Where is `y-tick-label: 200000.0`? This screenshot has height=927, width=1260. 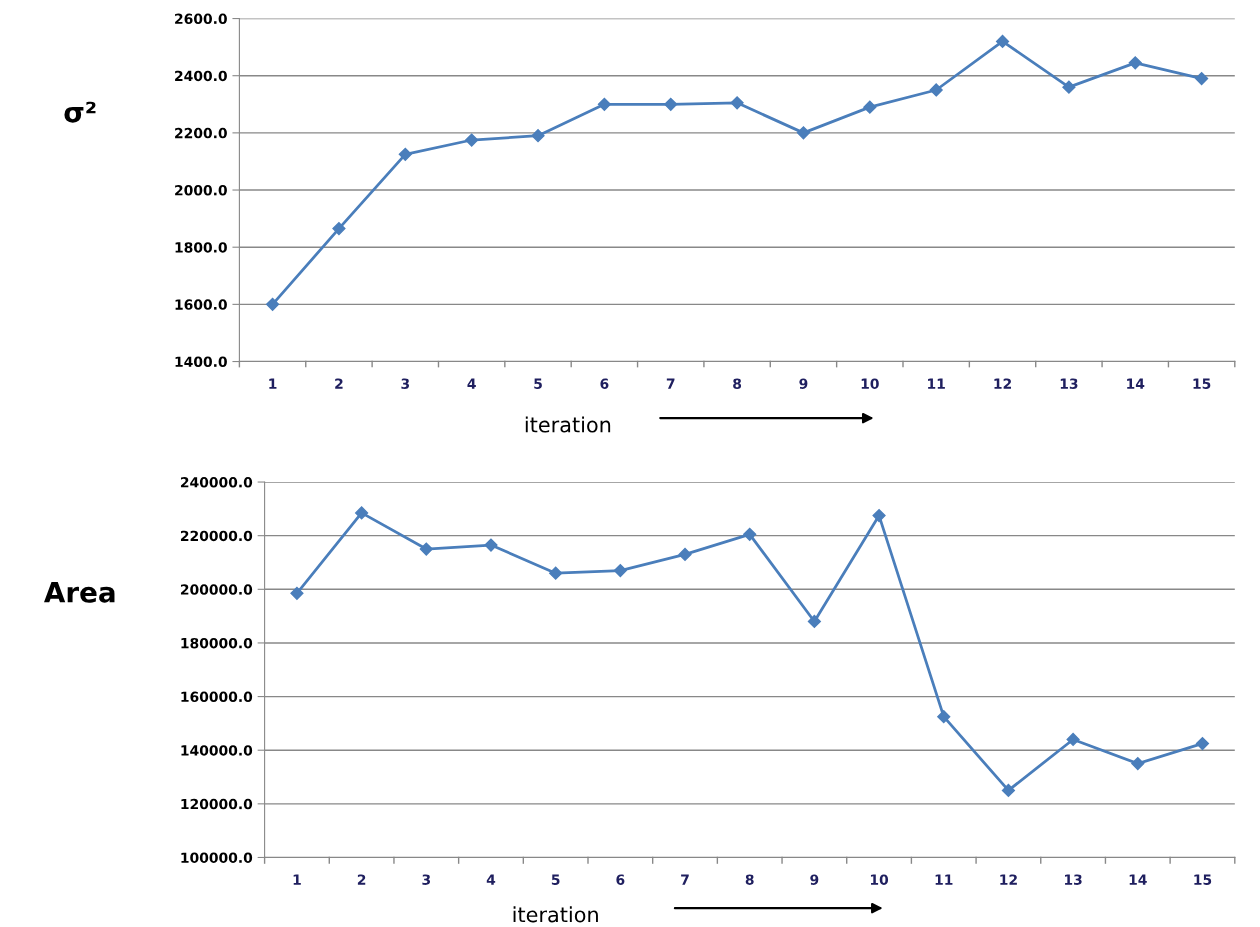
y-tick-label: 200000.0 is located at coordinates (216, 589).